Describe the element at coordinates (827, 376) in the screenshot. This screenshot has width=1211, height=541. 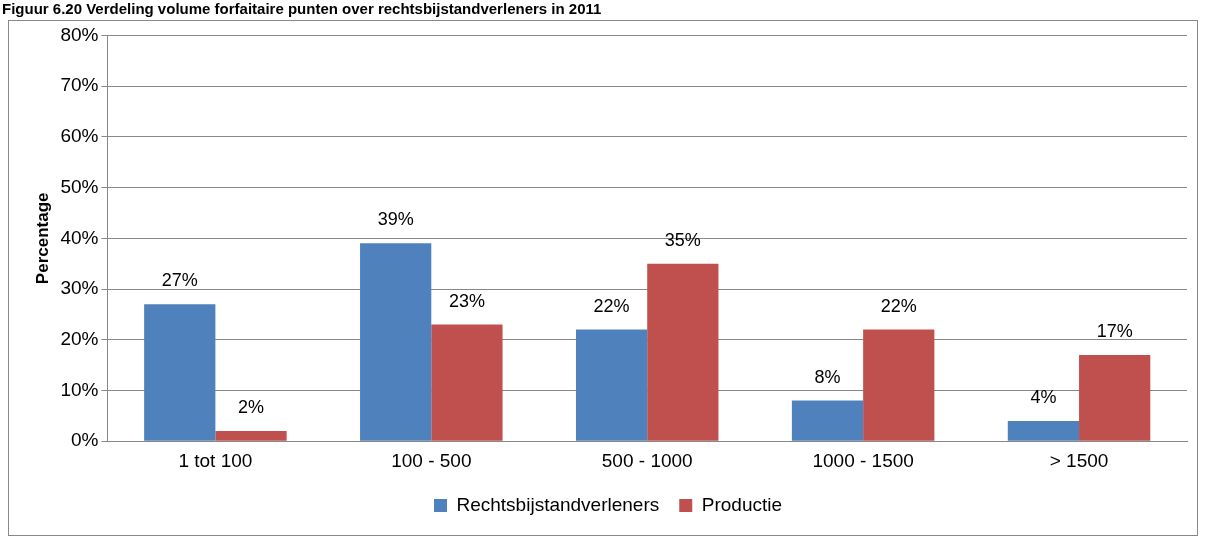
I see `data-label: 8%` at that location.